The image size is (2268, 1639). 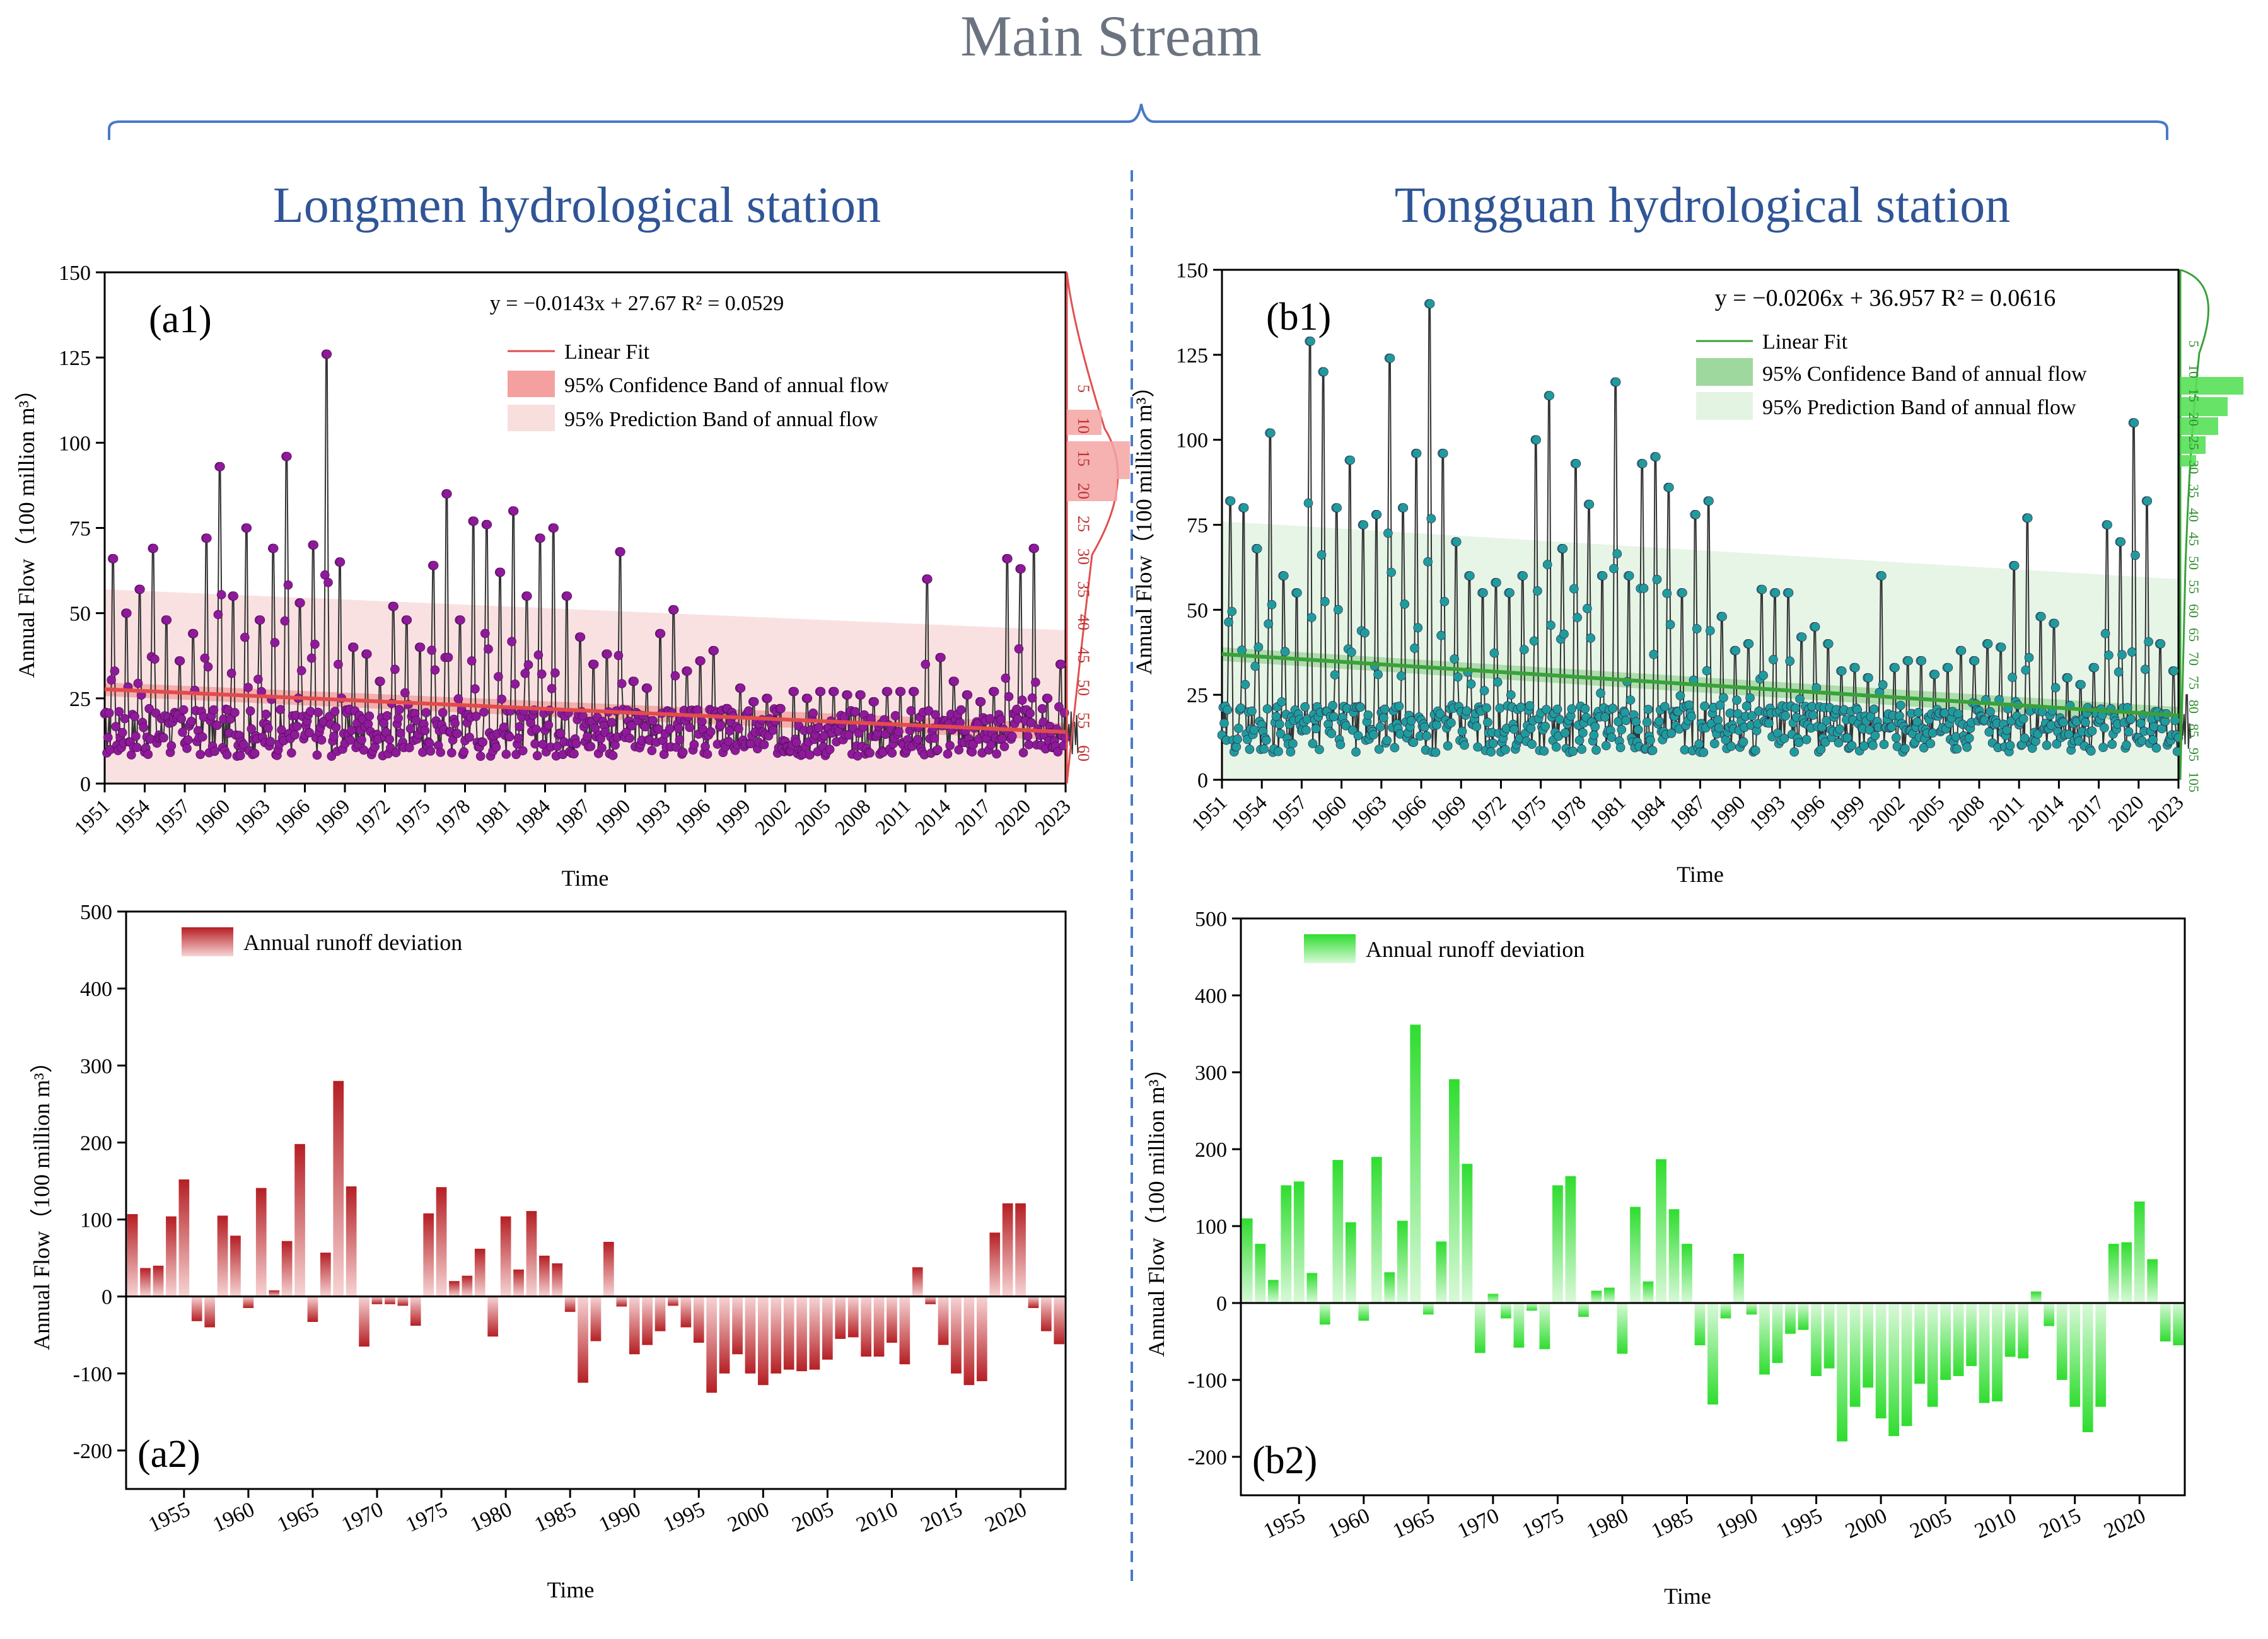 I want to click on y-tick-label: 0, so click(x=1222, y=1304).